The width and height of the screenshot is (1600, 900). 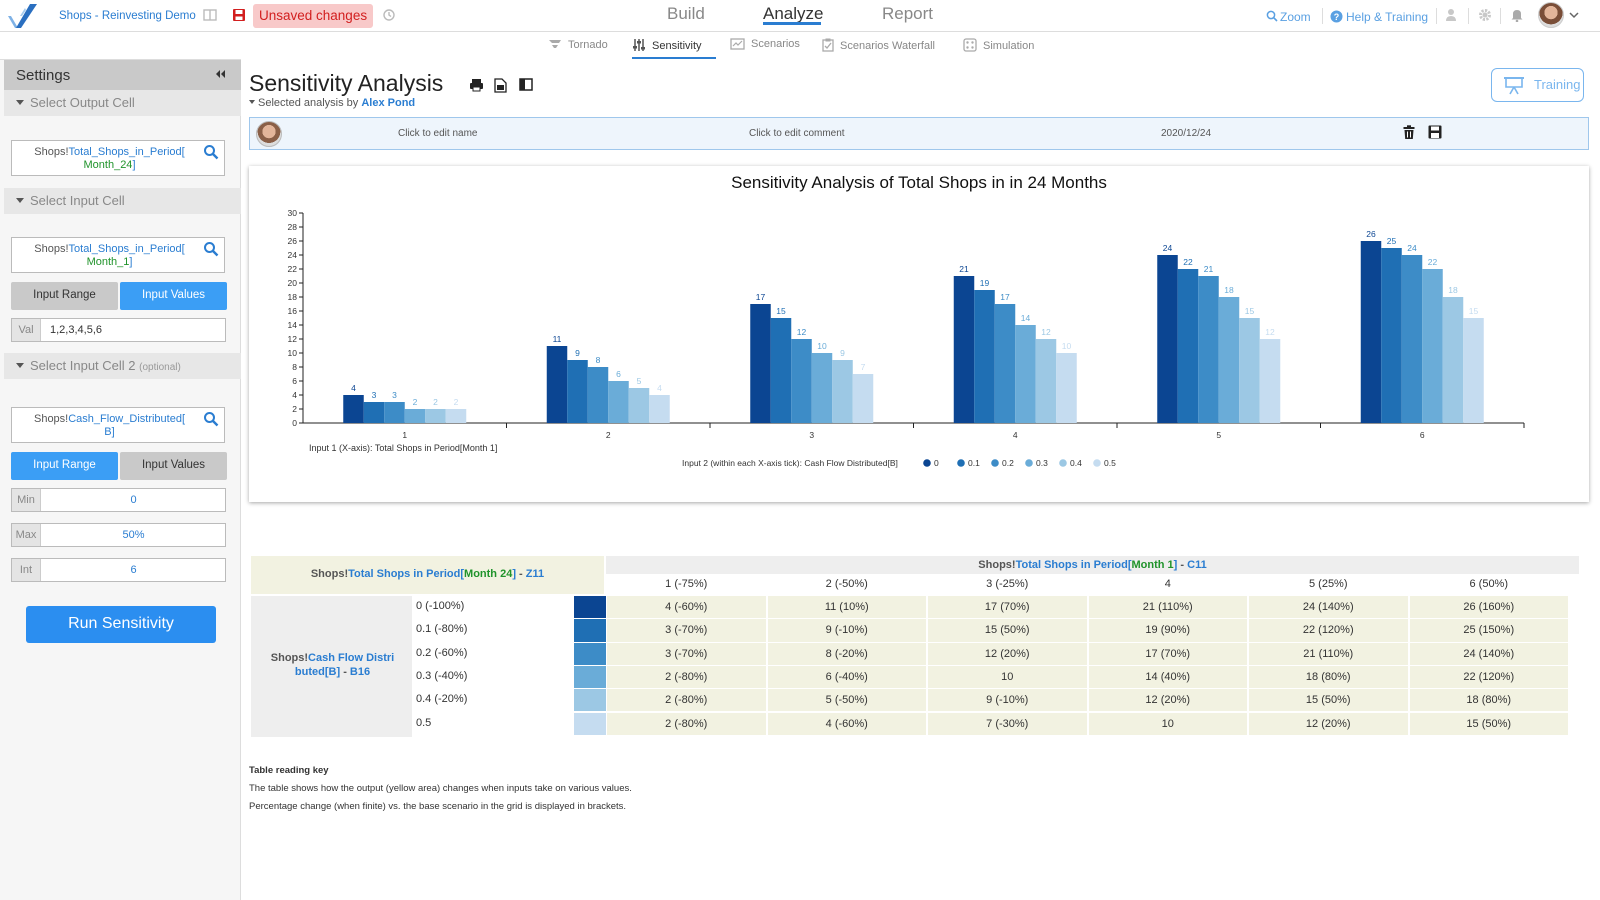 What do you see at coordinates (127, 419) in the screenshot?
I see `cell-name: Cash_Flow_Distributed[` at bounding box center [127, 419].